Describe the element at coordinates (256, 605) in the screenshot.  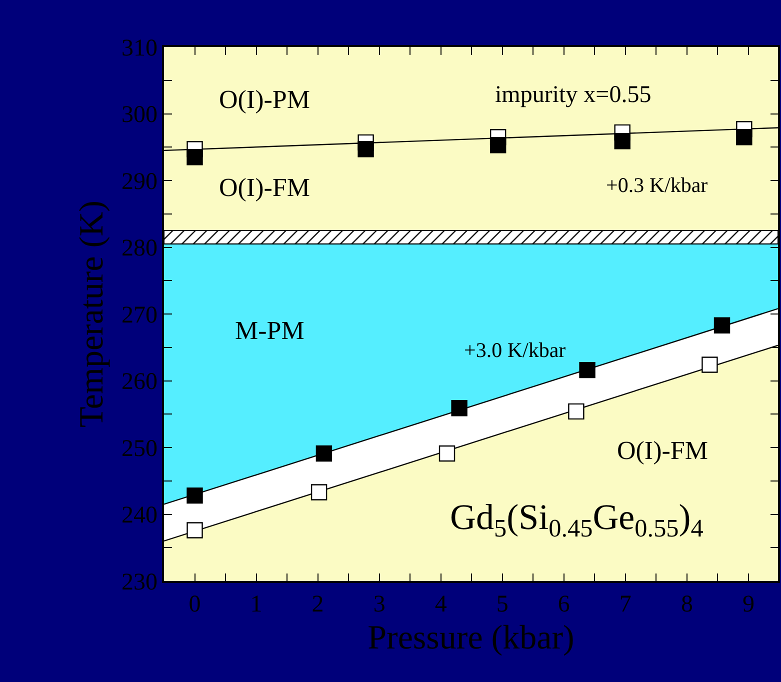
I see `x-tick-label: 1` at that location.